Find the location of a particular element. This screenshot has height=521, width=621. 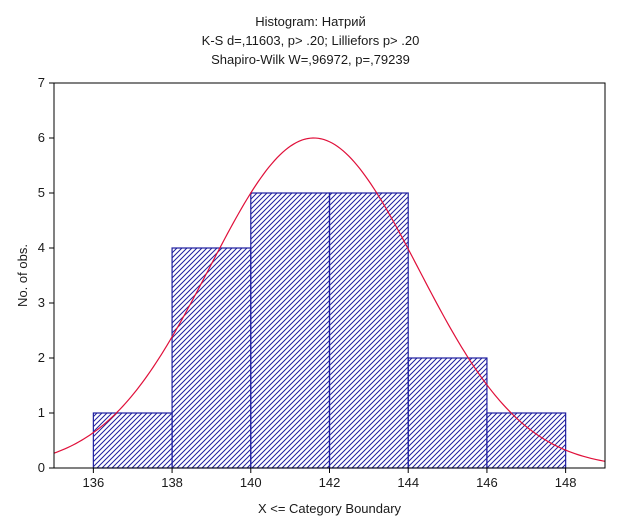

y-tick-label: 1 is located at coordinates (41, 412).